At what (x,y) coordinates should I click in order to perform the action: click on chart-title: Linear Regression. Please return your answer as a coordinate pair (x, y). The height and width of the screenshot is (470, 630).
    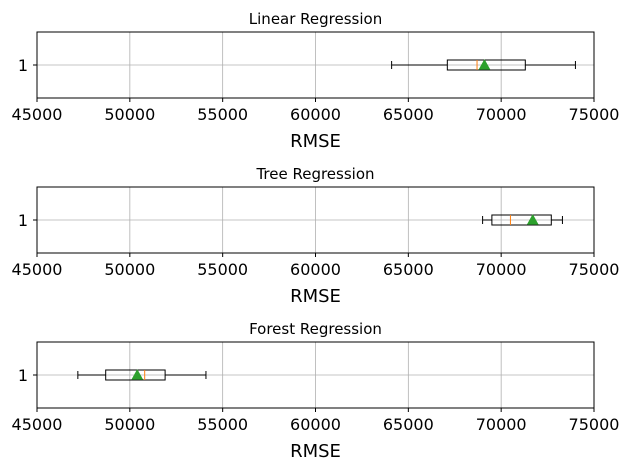
    Looking at the image, I should click on (315, 19).